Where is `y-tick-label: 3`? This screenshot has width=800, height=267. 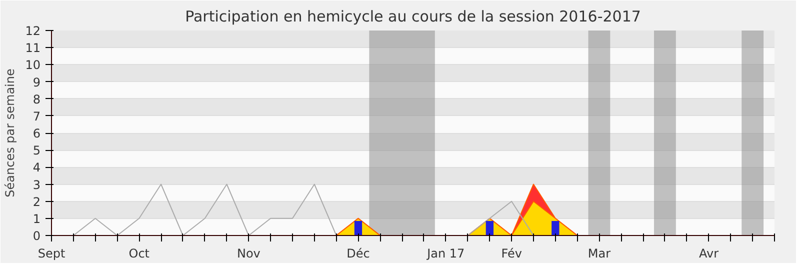 y-tick-label: 3 is located at coordinates (36, 185).